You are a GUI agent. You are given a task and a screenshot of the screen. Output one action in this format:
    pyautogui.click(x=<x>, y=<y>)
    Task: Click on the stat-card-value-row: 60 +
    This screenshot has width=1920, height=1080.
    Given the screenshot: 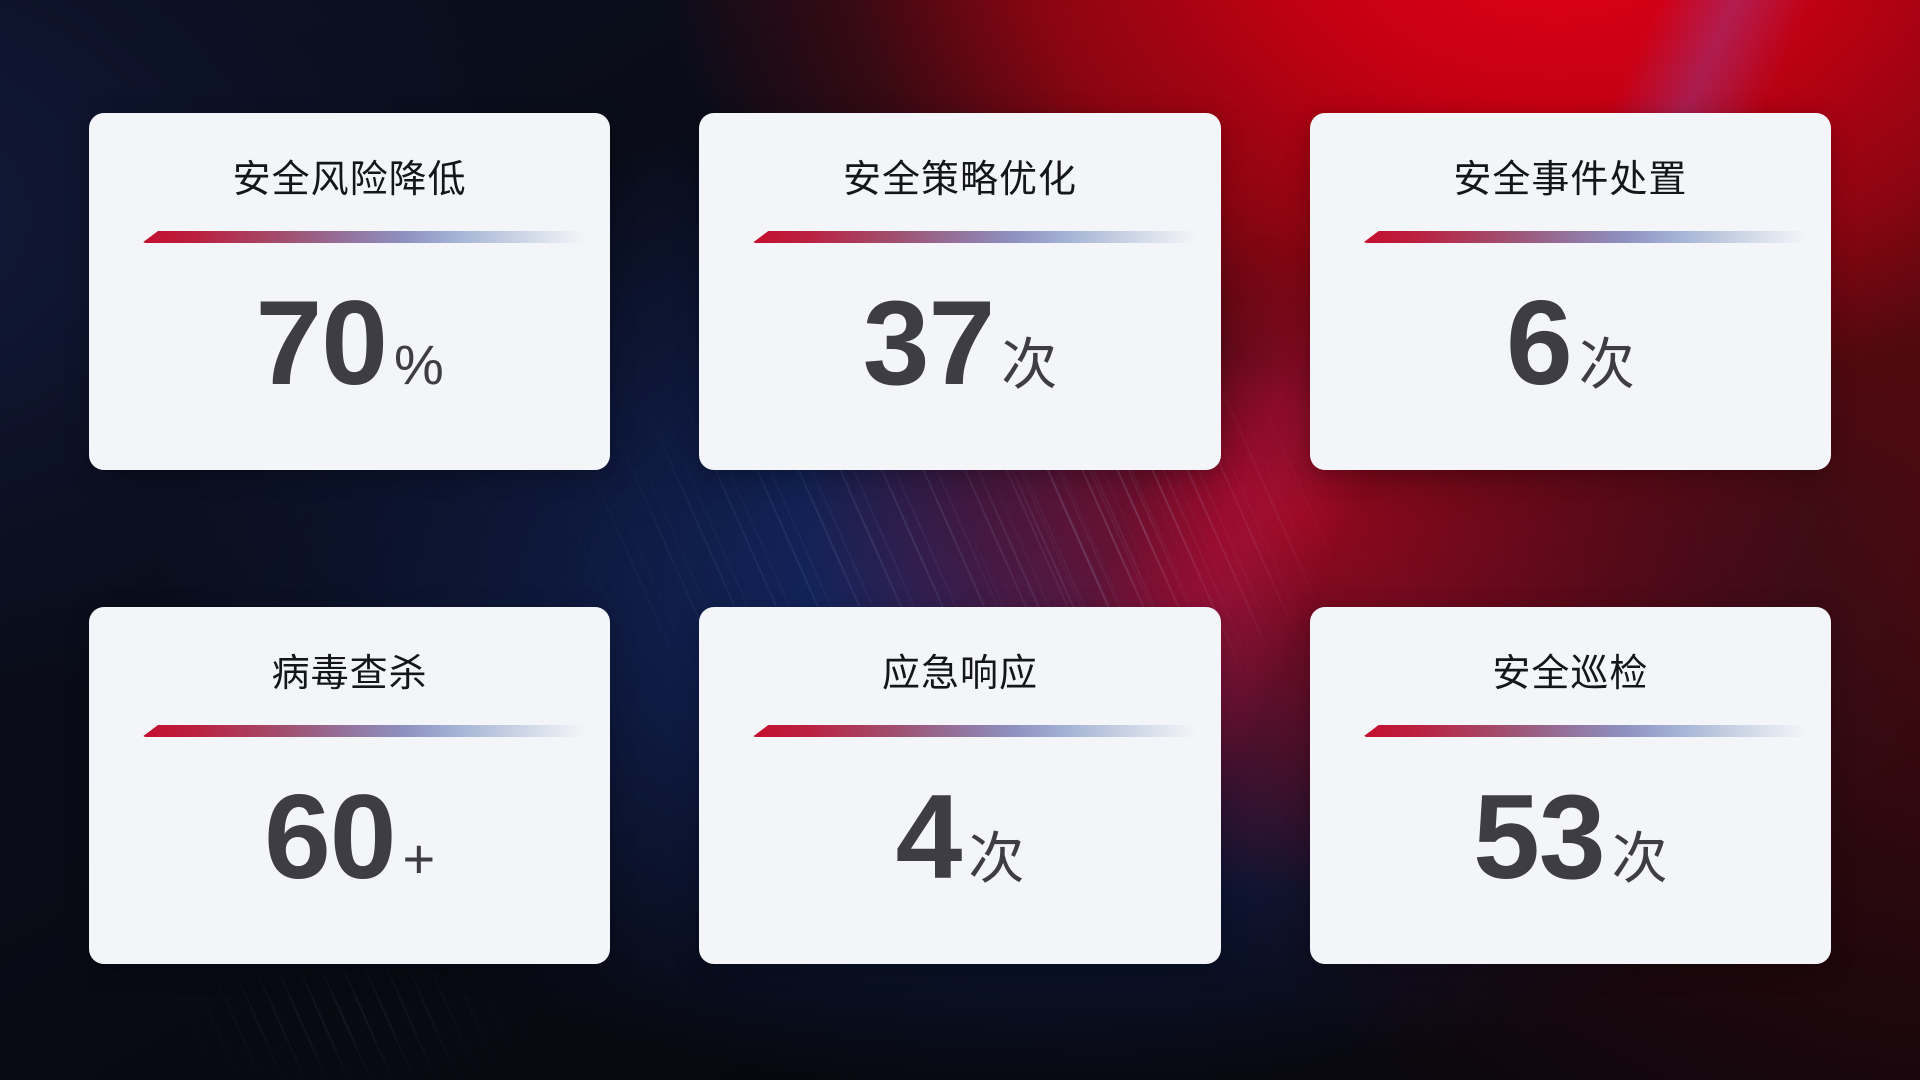 What is the action you would take?
    pyautogui.click(x=349, y=837)
    